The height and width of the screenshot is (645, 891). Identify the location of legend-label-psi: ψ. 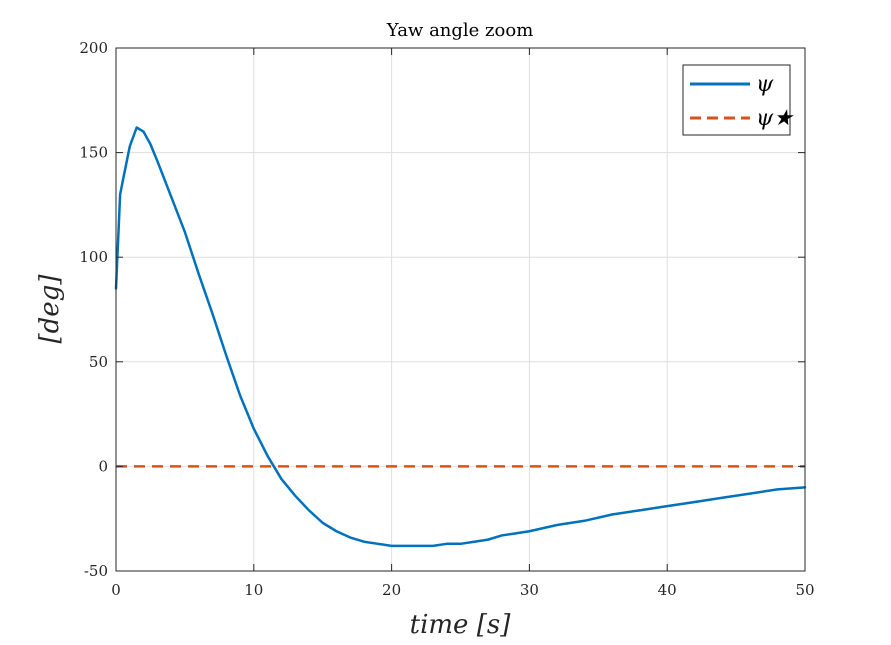
(765, 84).